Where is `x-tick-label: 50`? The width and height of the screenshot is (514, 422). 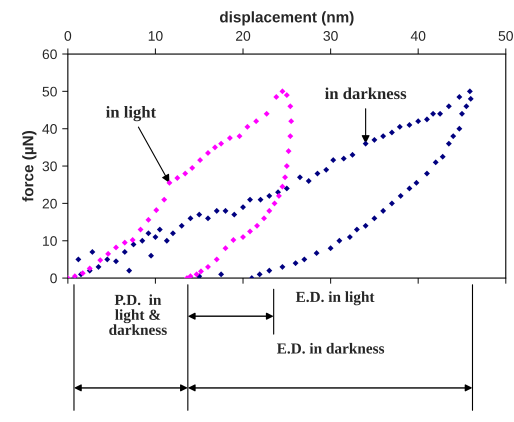
x-tick-label: 50 is located at coordinates (505, 36).